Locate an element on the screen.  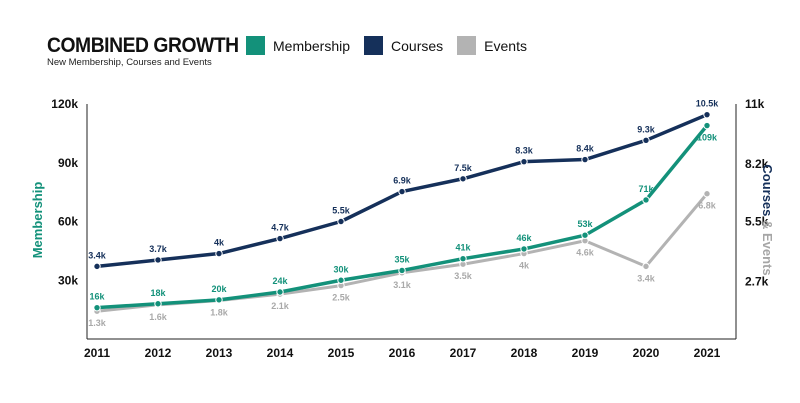
right-axis-title-events: & Events is located at coordinates (767, 245).